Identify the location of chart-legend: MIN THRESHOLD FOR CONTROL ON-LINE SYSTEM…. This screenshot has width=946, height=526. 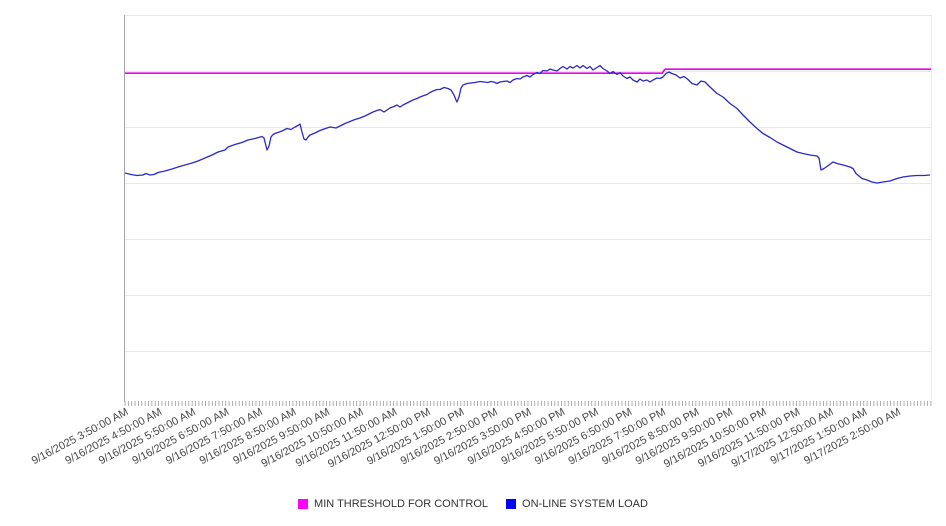
(473, 504).